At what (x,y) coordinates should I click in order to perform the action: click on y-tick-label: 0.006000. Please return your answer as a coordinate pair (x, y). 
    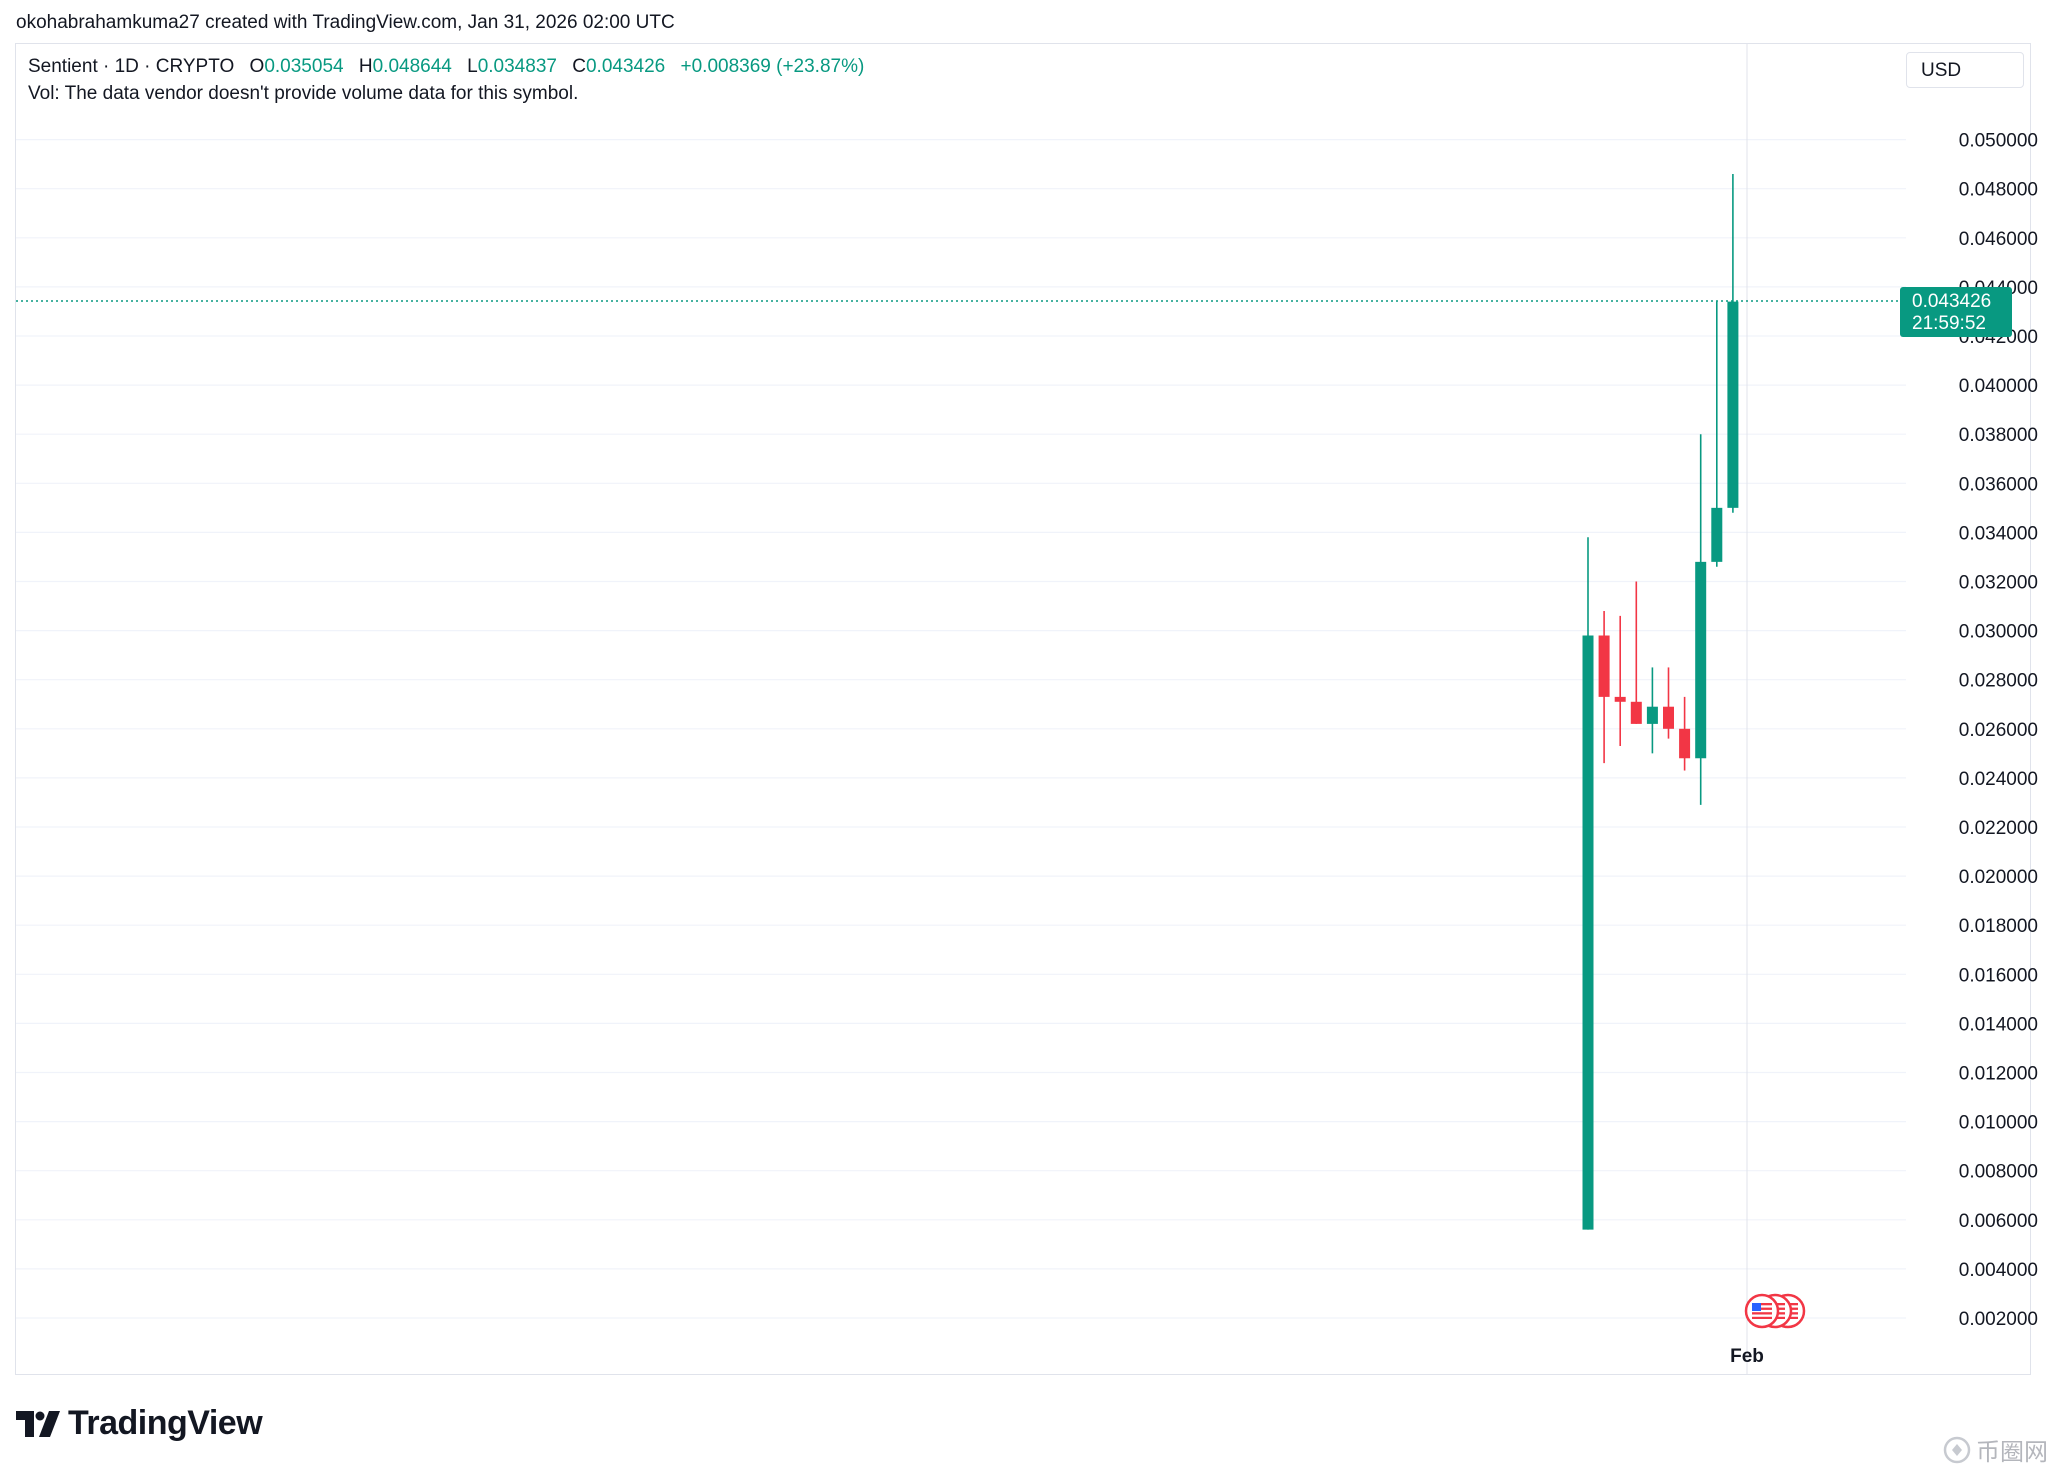
    Looking at the image, I should click on (1998, 1221).